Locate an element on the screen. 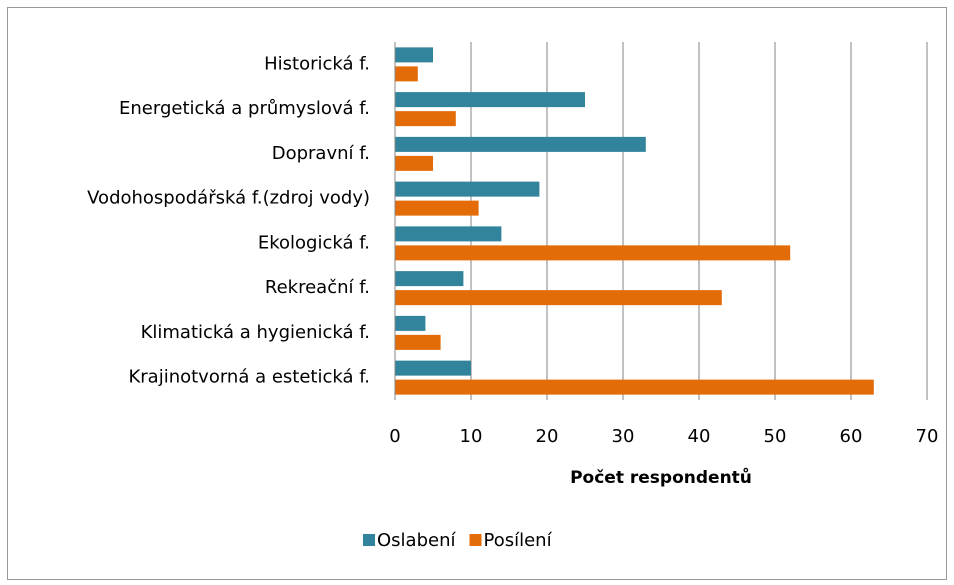  legend-label: Posílení is located at coordinates (518, 540).